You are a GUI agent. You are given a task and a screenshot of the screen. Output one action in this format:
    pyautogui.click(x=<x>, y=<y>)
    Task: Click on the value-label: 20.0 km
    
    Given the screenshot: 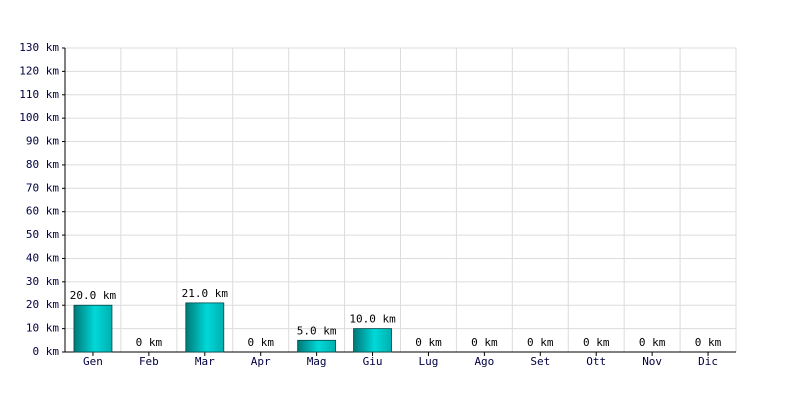 What is the action you would take?
    pyautogui.click(x=93, y=295)
    